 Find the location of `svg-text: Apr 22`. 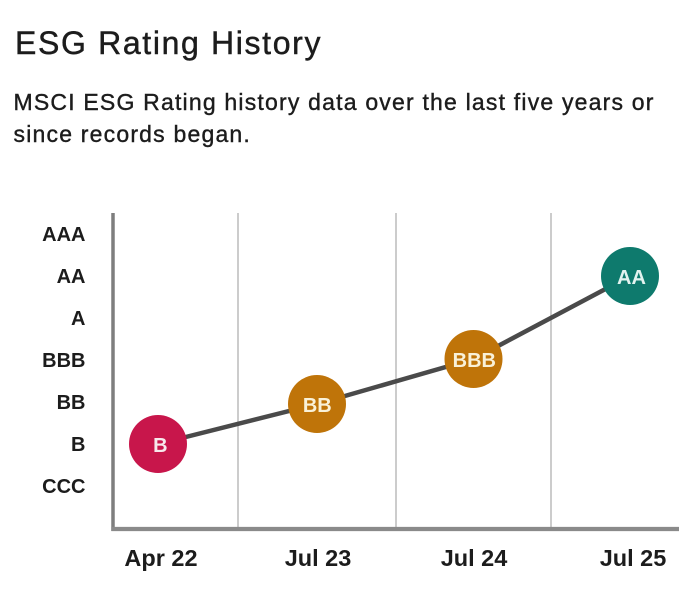

svg-text: Apr 22 is located at coordinates (160, 558).